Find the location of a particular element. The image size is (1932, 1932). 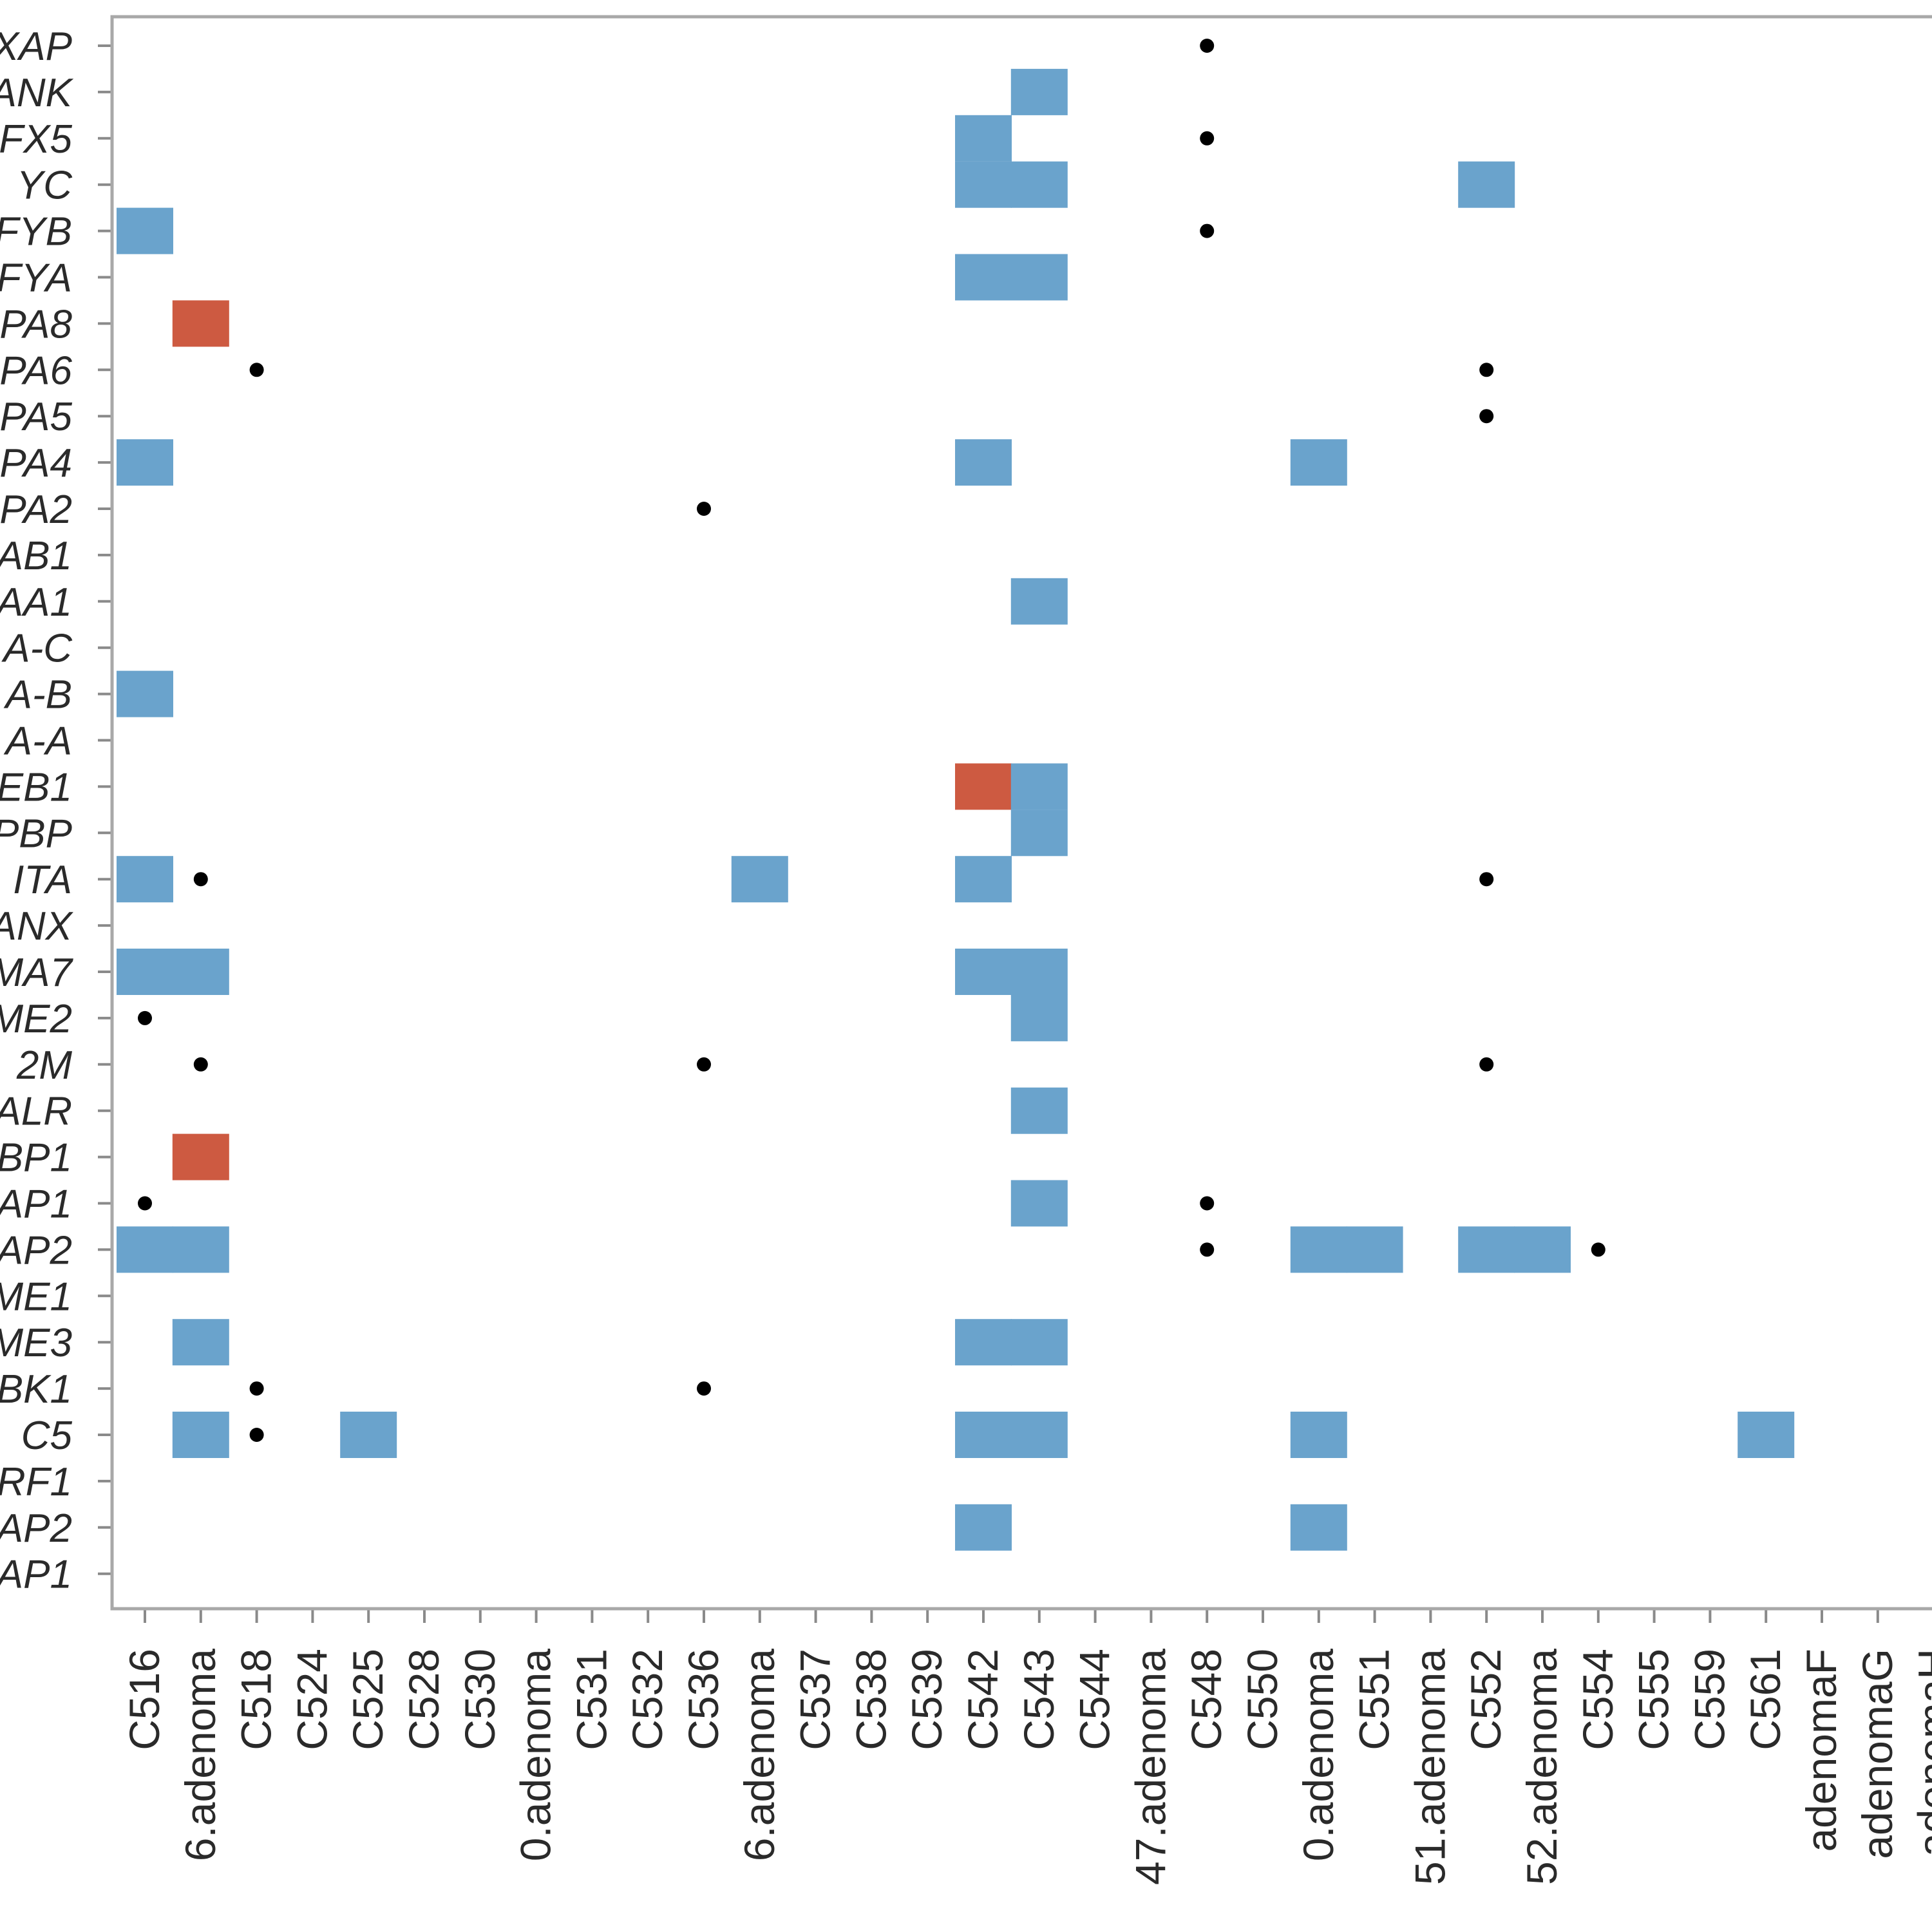

column-label: 0.adenoma is located at coordinates (1318, 1756).